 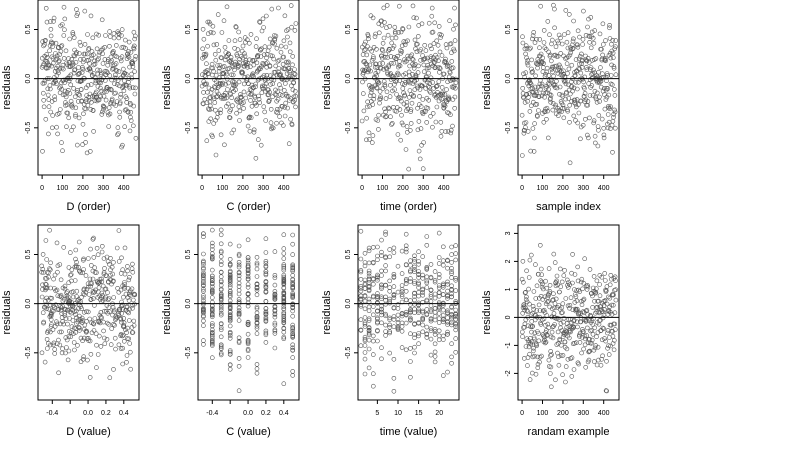 I want to click on y-tick-label: -0.5, so click(x=188, y=353).